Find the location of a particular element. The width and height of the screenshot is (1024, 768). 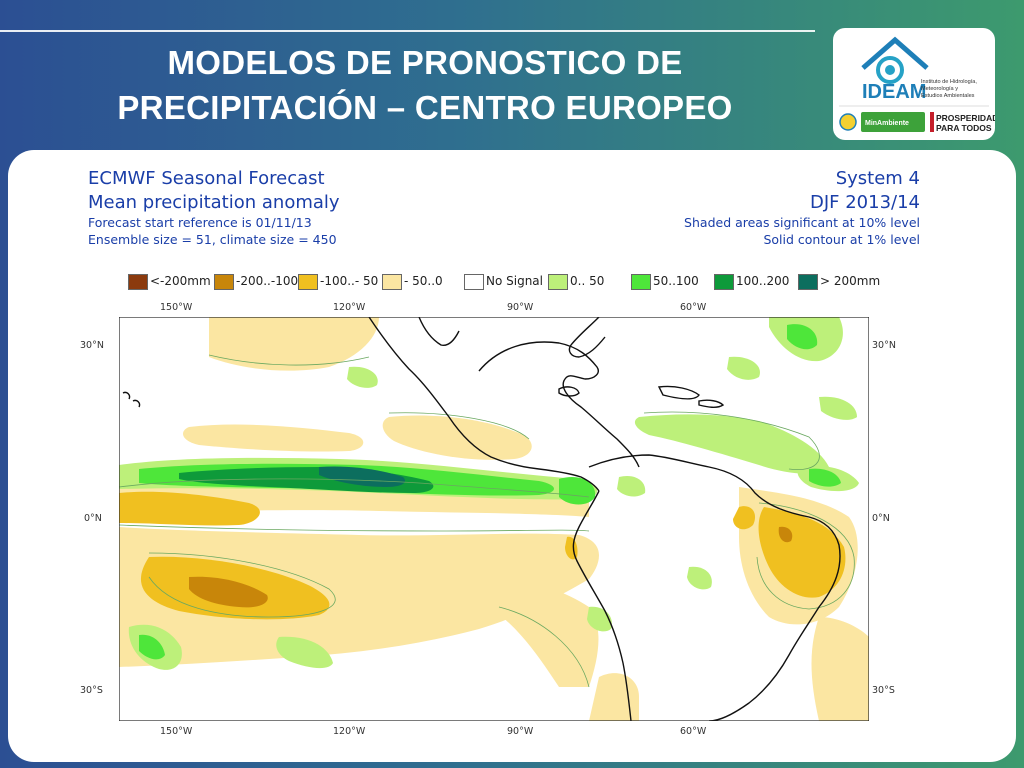

forecast-note-2: Solid contour at 1% level is located at coordinates (841, 239).